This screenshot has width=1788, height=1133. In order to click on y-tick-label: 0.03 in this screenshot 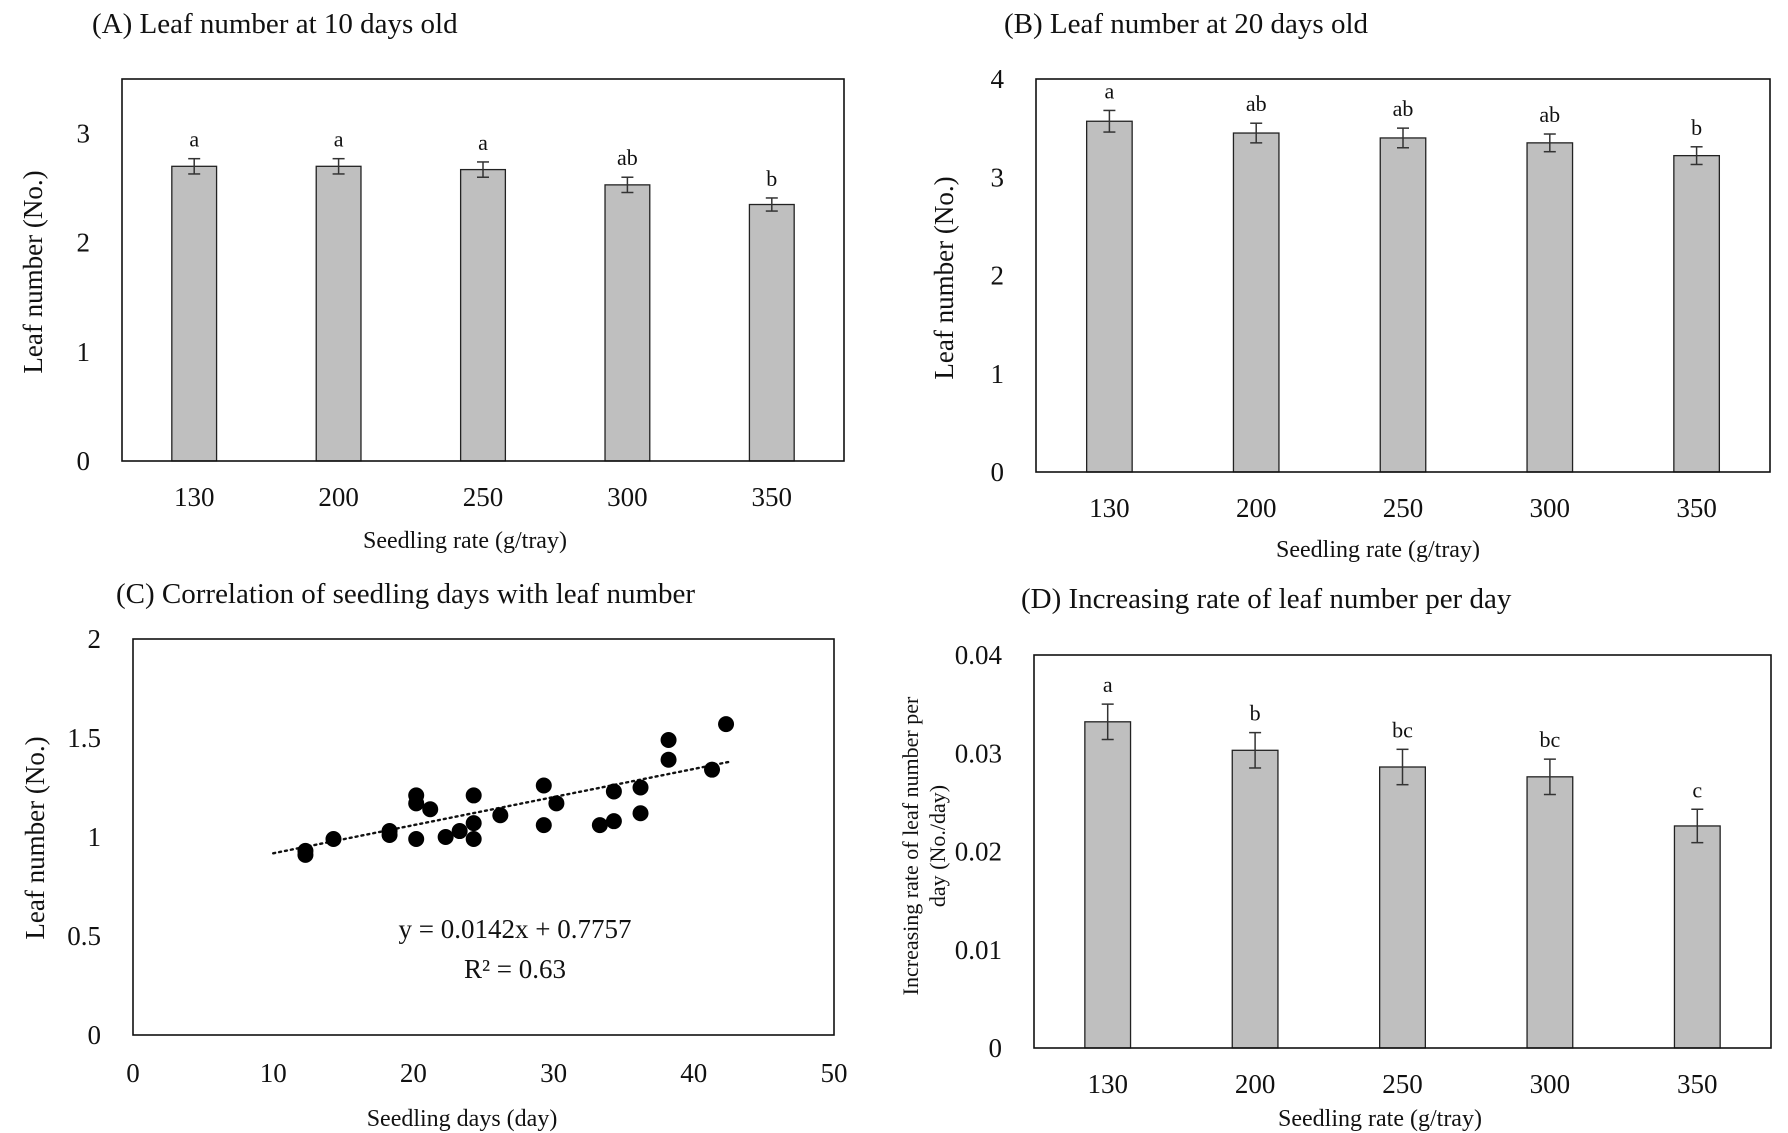, I will do `click(978, 753)`.